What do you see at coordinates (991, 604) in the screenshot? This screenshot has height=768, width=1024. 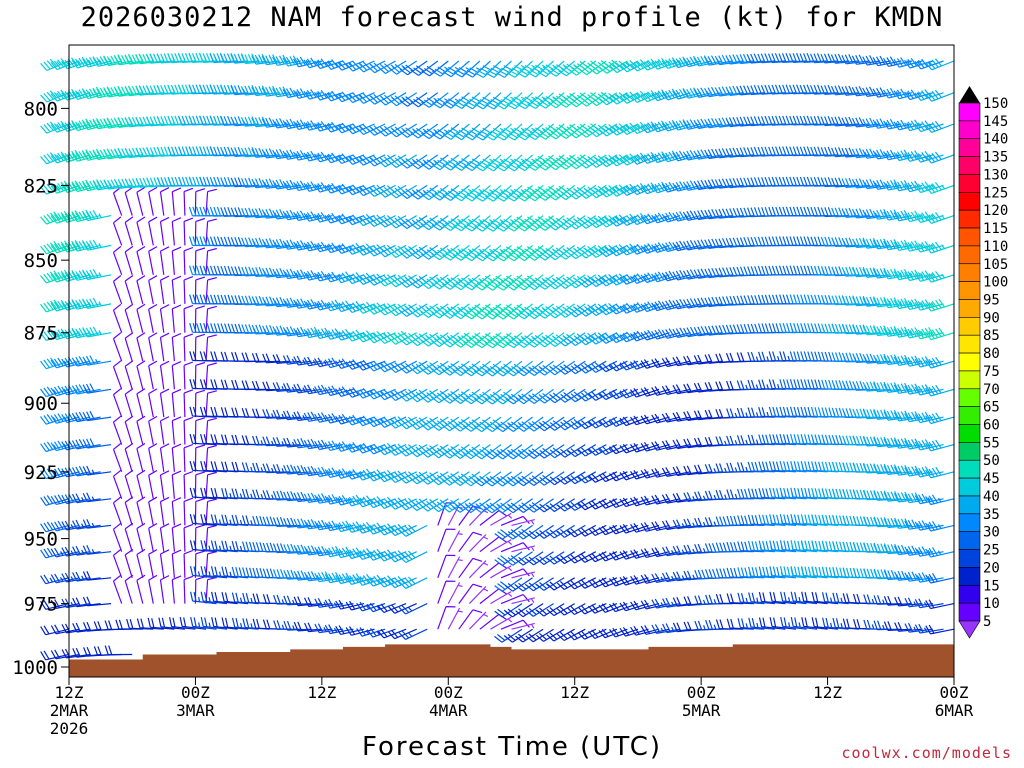 I see `colorbar-label: 10` at bounding box center [991, 604].